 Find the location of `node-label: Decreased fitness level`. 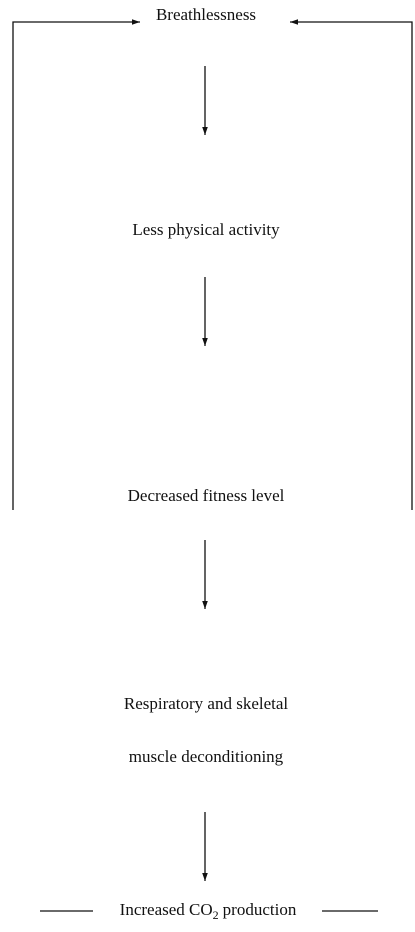

node-label: Decreased fitness level is located at coordinates (206, 495).